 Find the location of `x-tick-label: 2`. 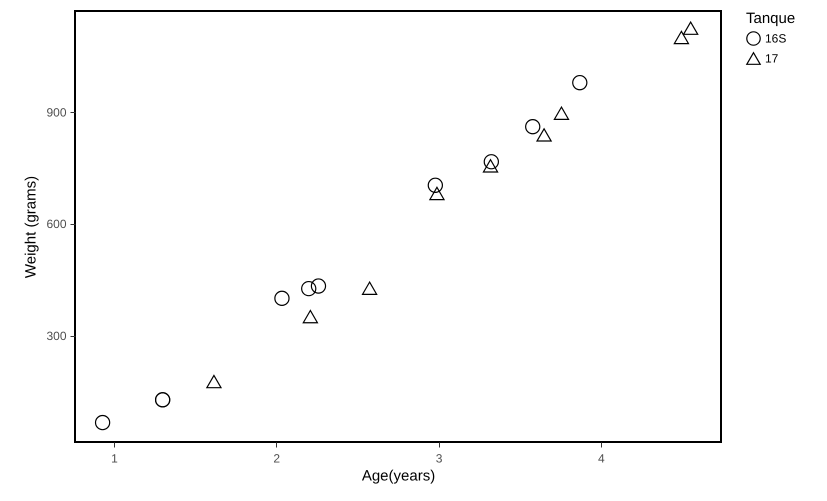

x-tick-label: 2 is located at coordinates (276, 459).